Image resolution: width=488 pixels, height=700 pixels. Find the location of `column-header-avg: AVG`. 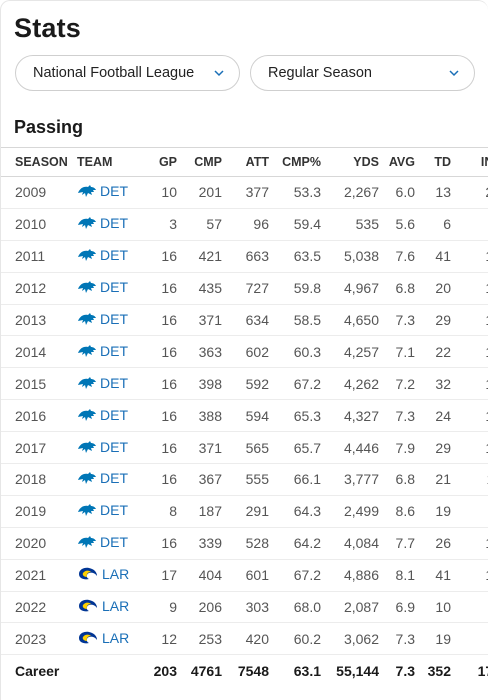

column-header-avg: AVG is located at coordinates (397, 162).